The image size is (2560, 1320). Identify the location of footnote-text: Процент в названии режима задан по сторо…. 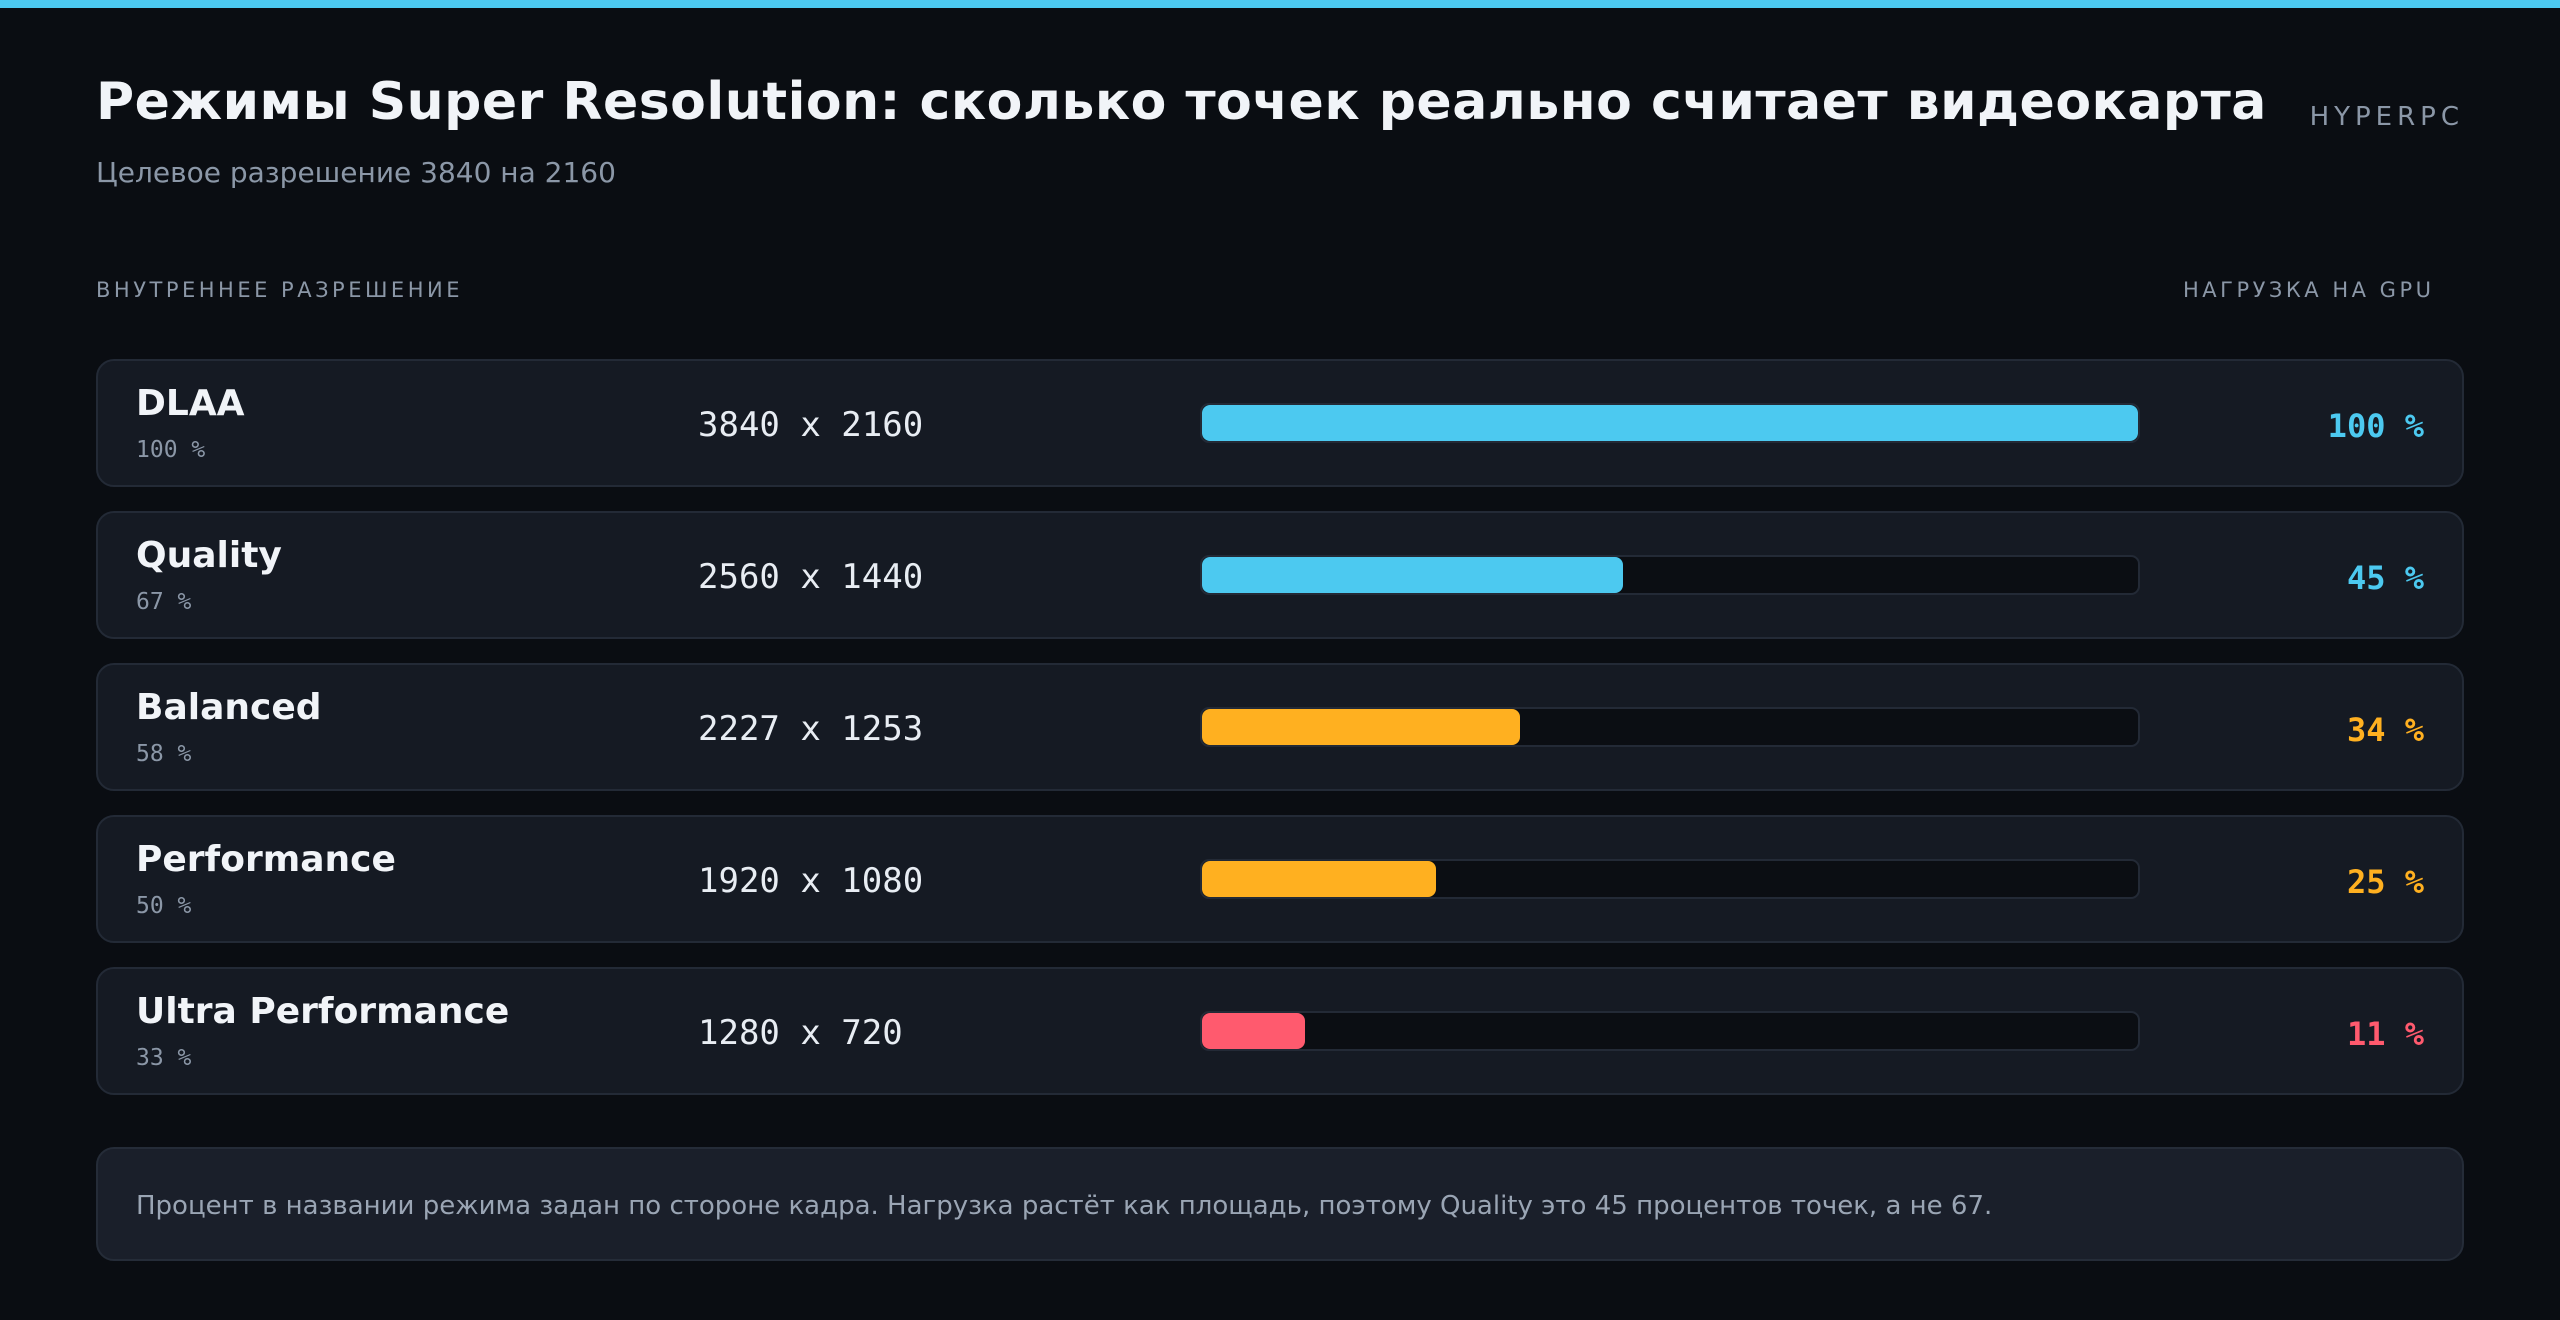
(1064, 1206).